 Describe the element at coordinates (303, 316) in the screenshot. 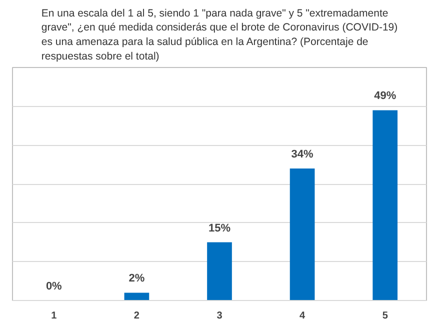

I see `x-tick-label: 4` at that location.